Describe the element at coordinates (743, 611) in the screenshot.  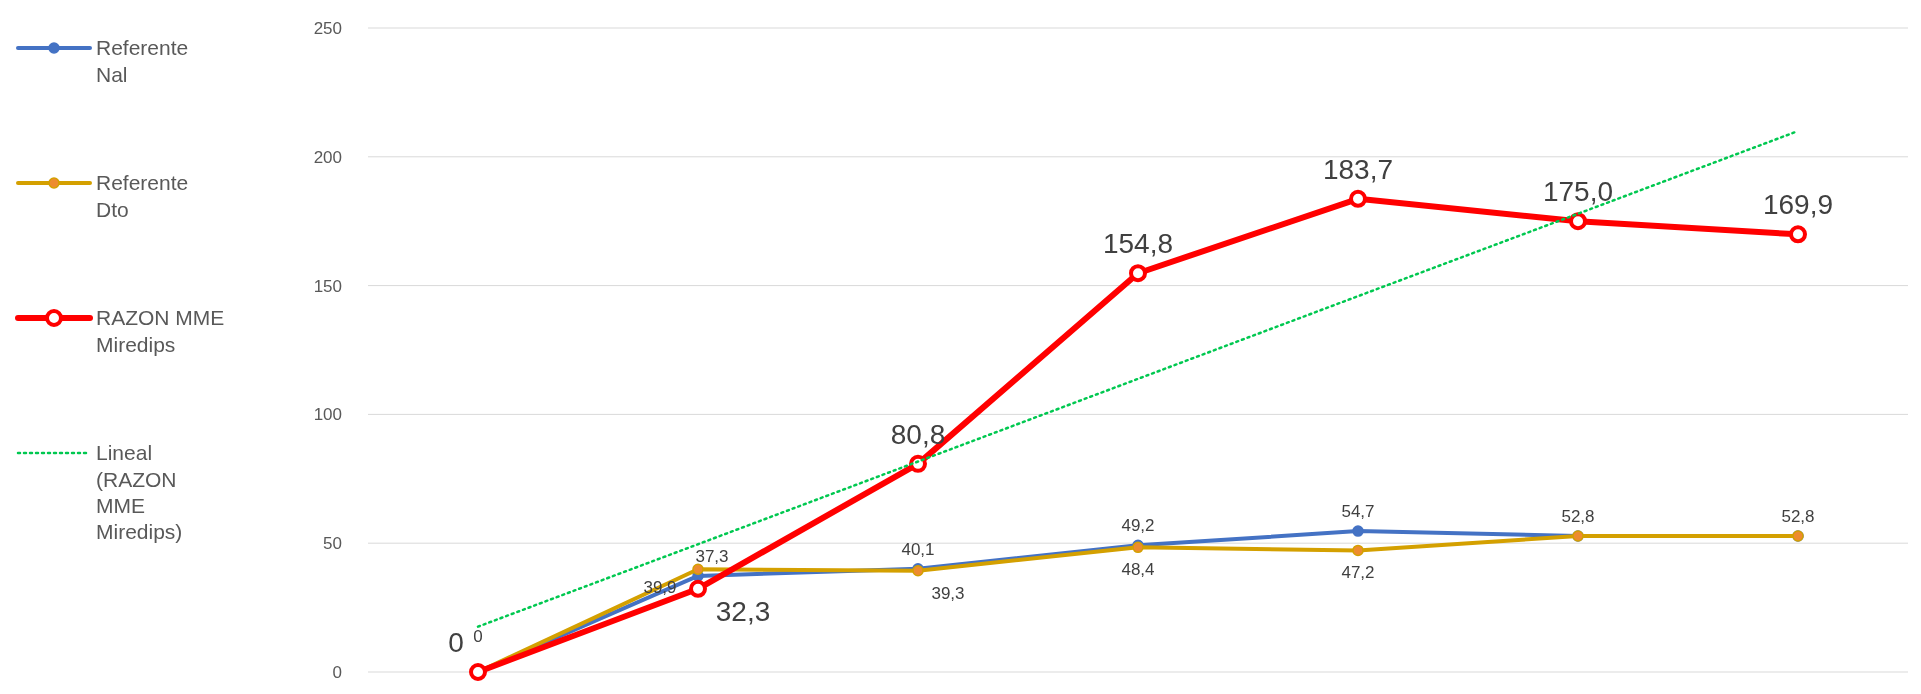
I see `data-label: 32,3` at that location.